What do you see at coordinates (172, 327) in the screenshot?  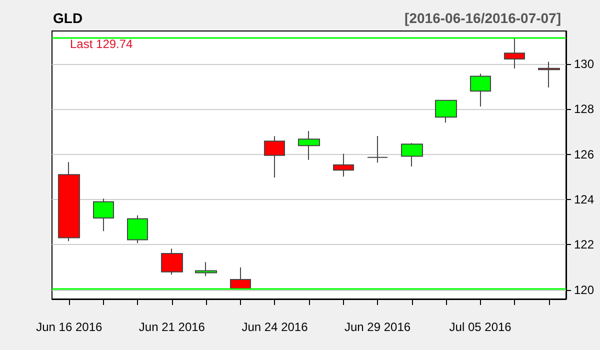 I see `x-tick-label: Jun 21 2016` at bounding box center [172, 327].